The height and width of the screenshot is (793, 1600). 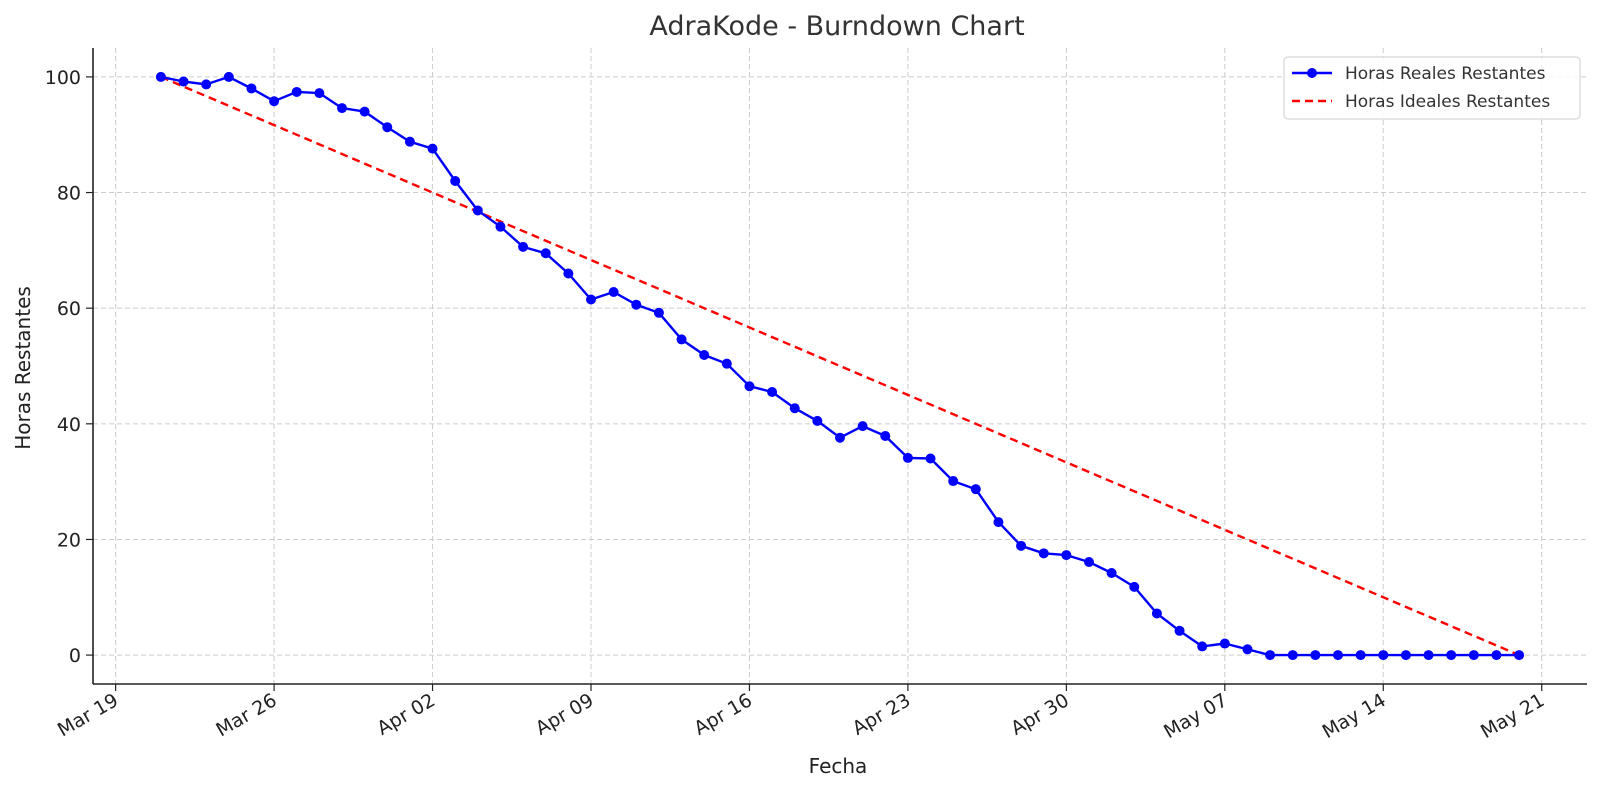 What do you see at coordinates (836, 26) in the screenshot?
I see `chart-title: AdraKode - Burndown Chart` at bounding box center [836, 26].